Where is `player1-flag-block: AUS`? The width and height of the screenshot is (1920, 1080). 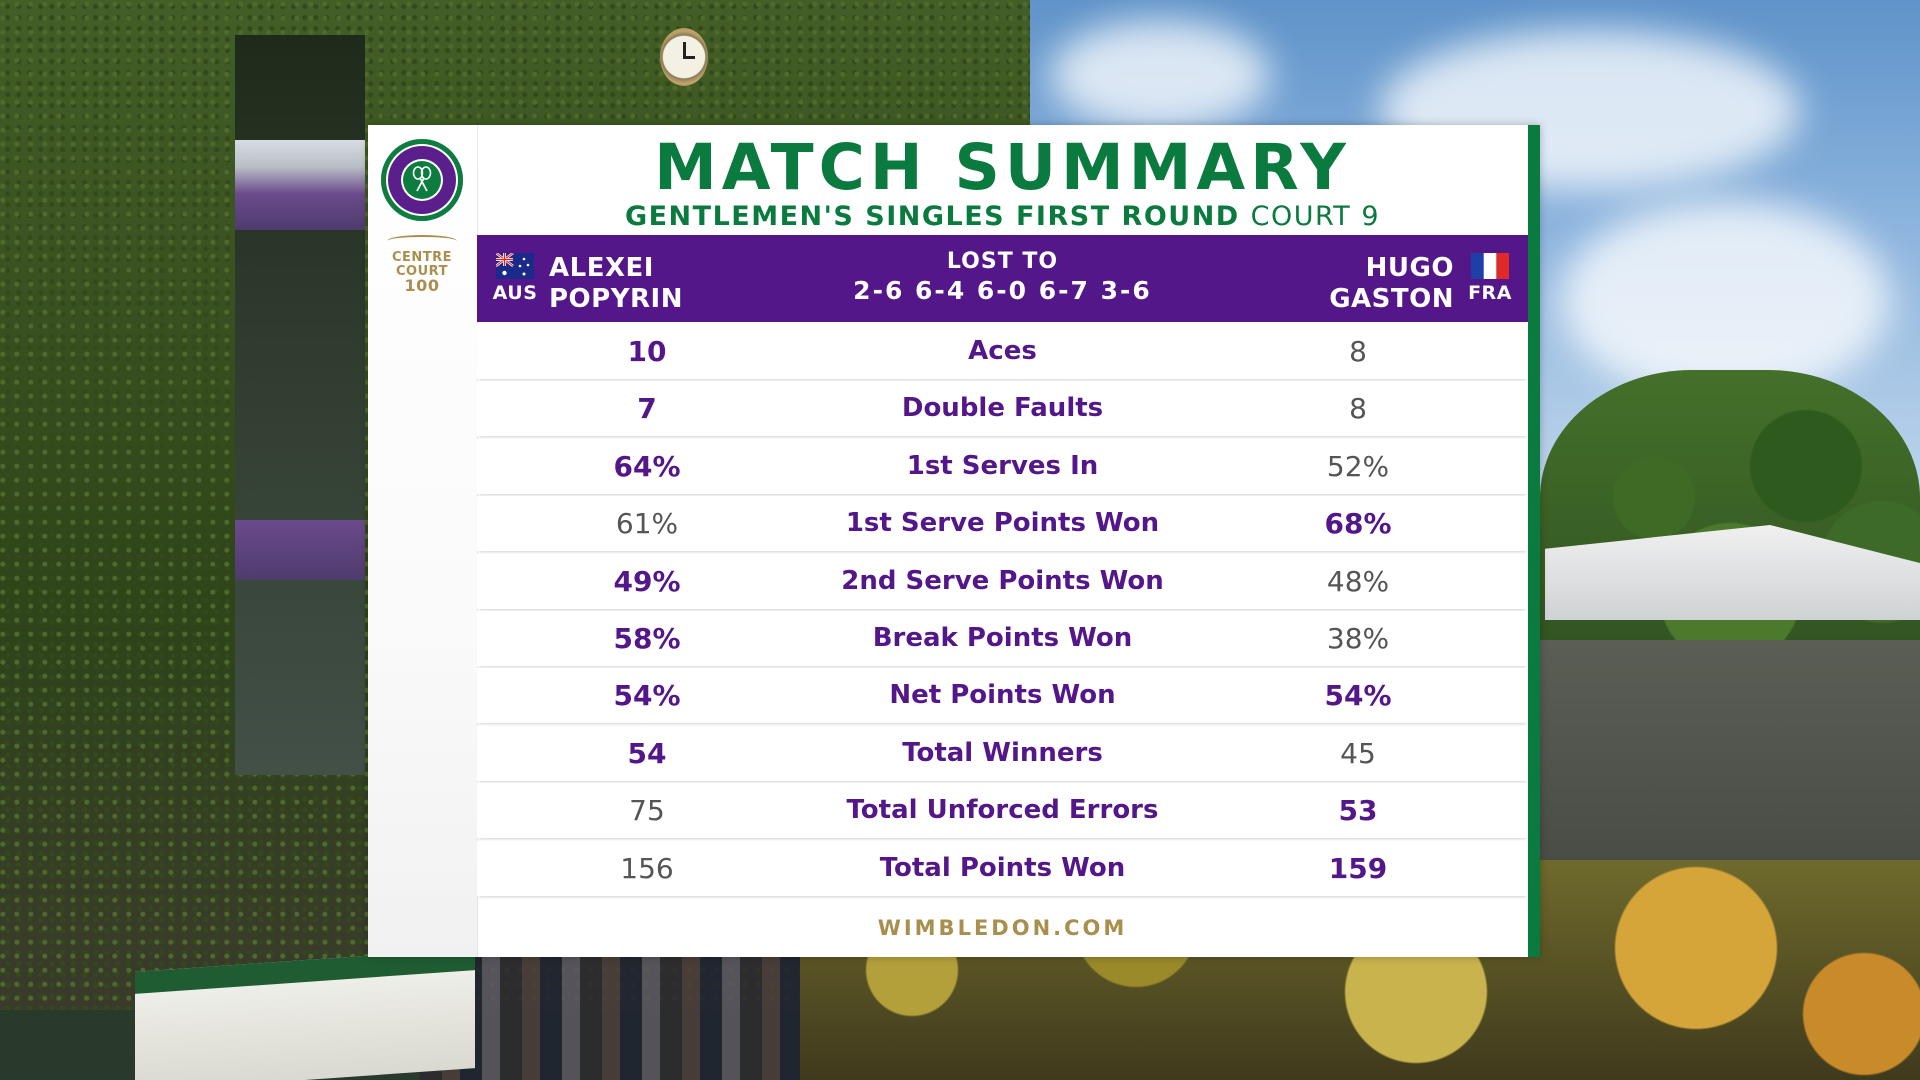 player1-flag-block: AUS is located at coordinates (515, 278).